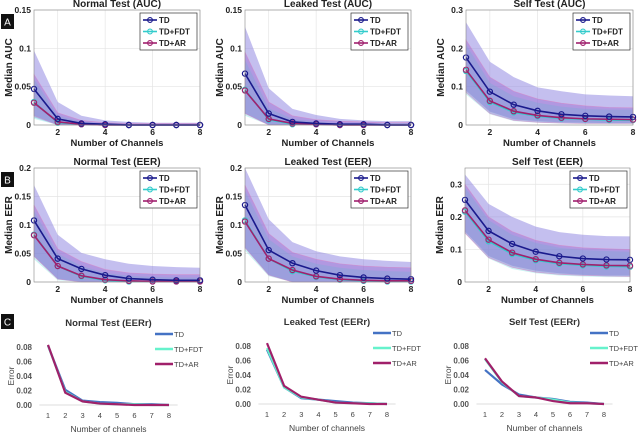 The height and width of the screenshot is (434, 640). Describe the element at coordinates (7, 179) in the screenshot. I see `panel-label-B: B` at that location.